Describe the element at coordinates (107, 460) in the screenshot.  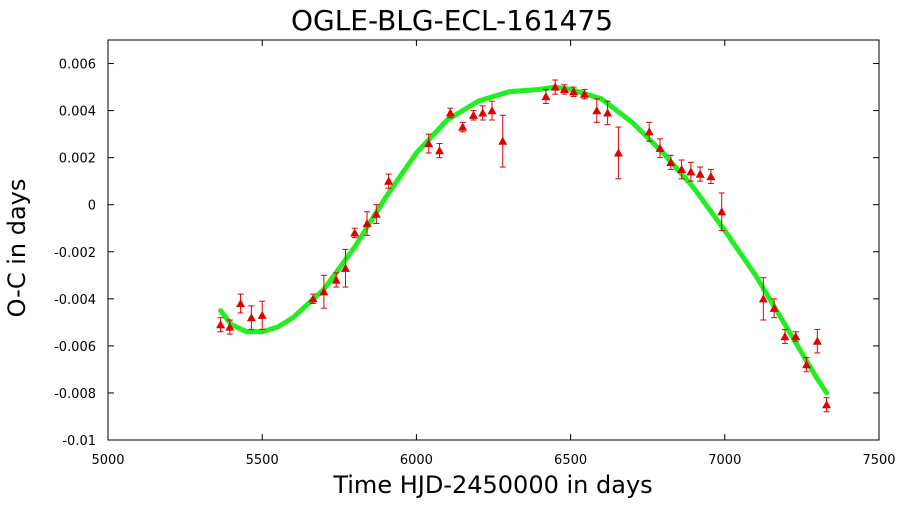
I see `x-tick-label: 5000` at that location.